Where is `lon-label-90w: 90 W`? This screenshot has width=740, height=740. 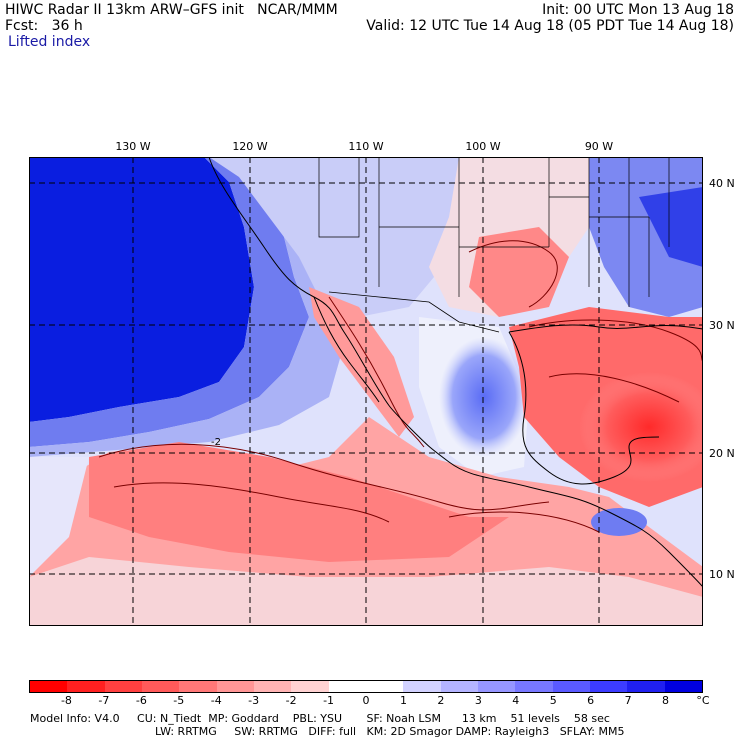
lon-label-90w: 90 W is located at coordinates (599, 146).